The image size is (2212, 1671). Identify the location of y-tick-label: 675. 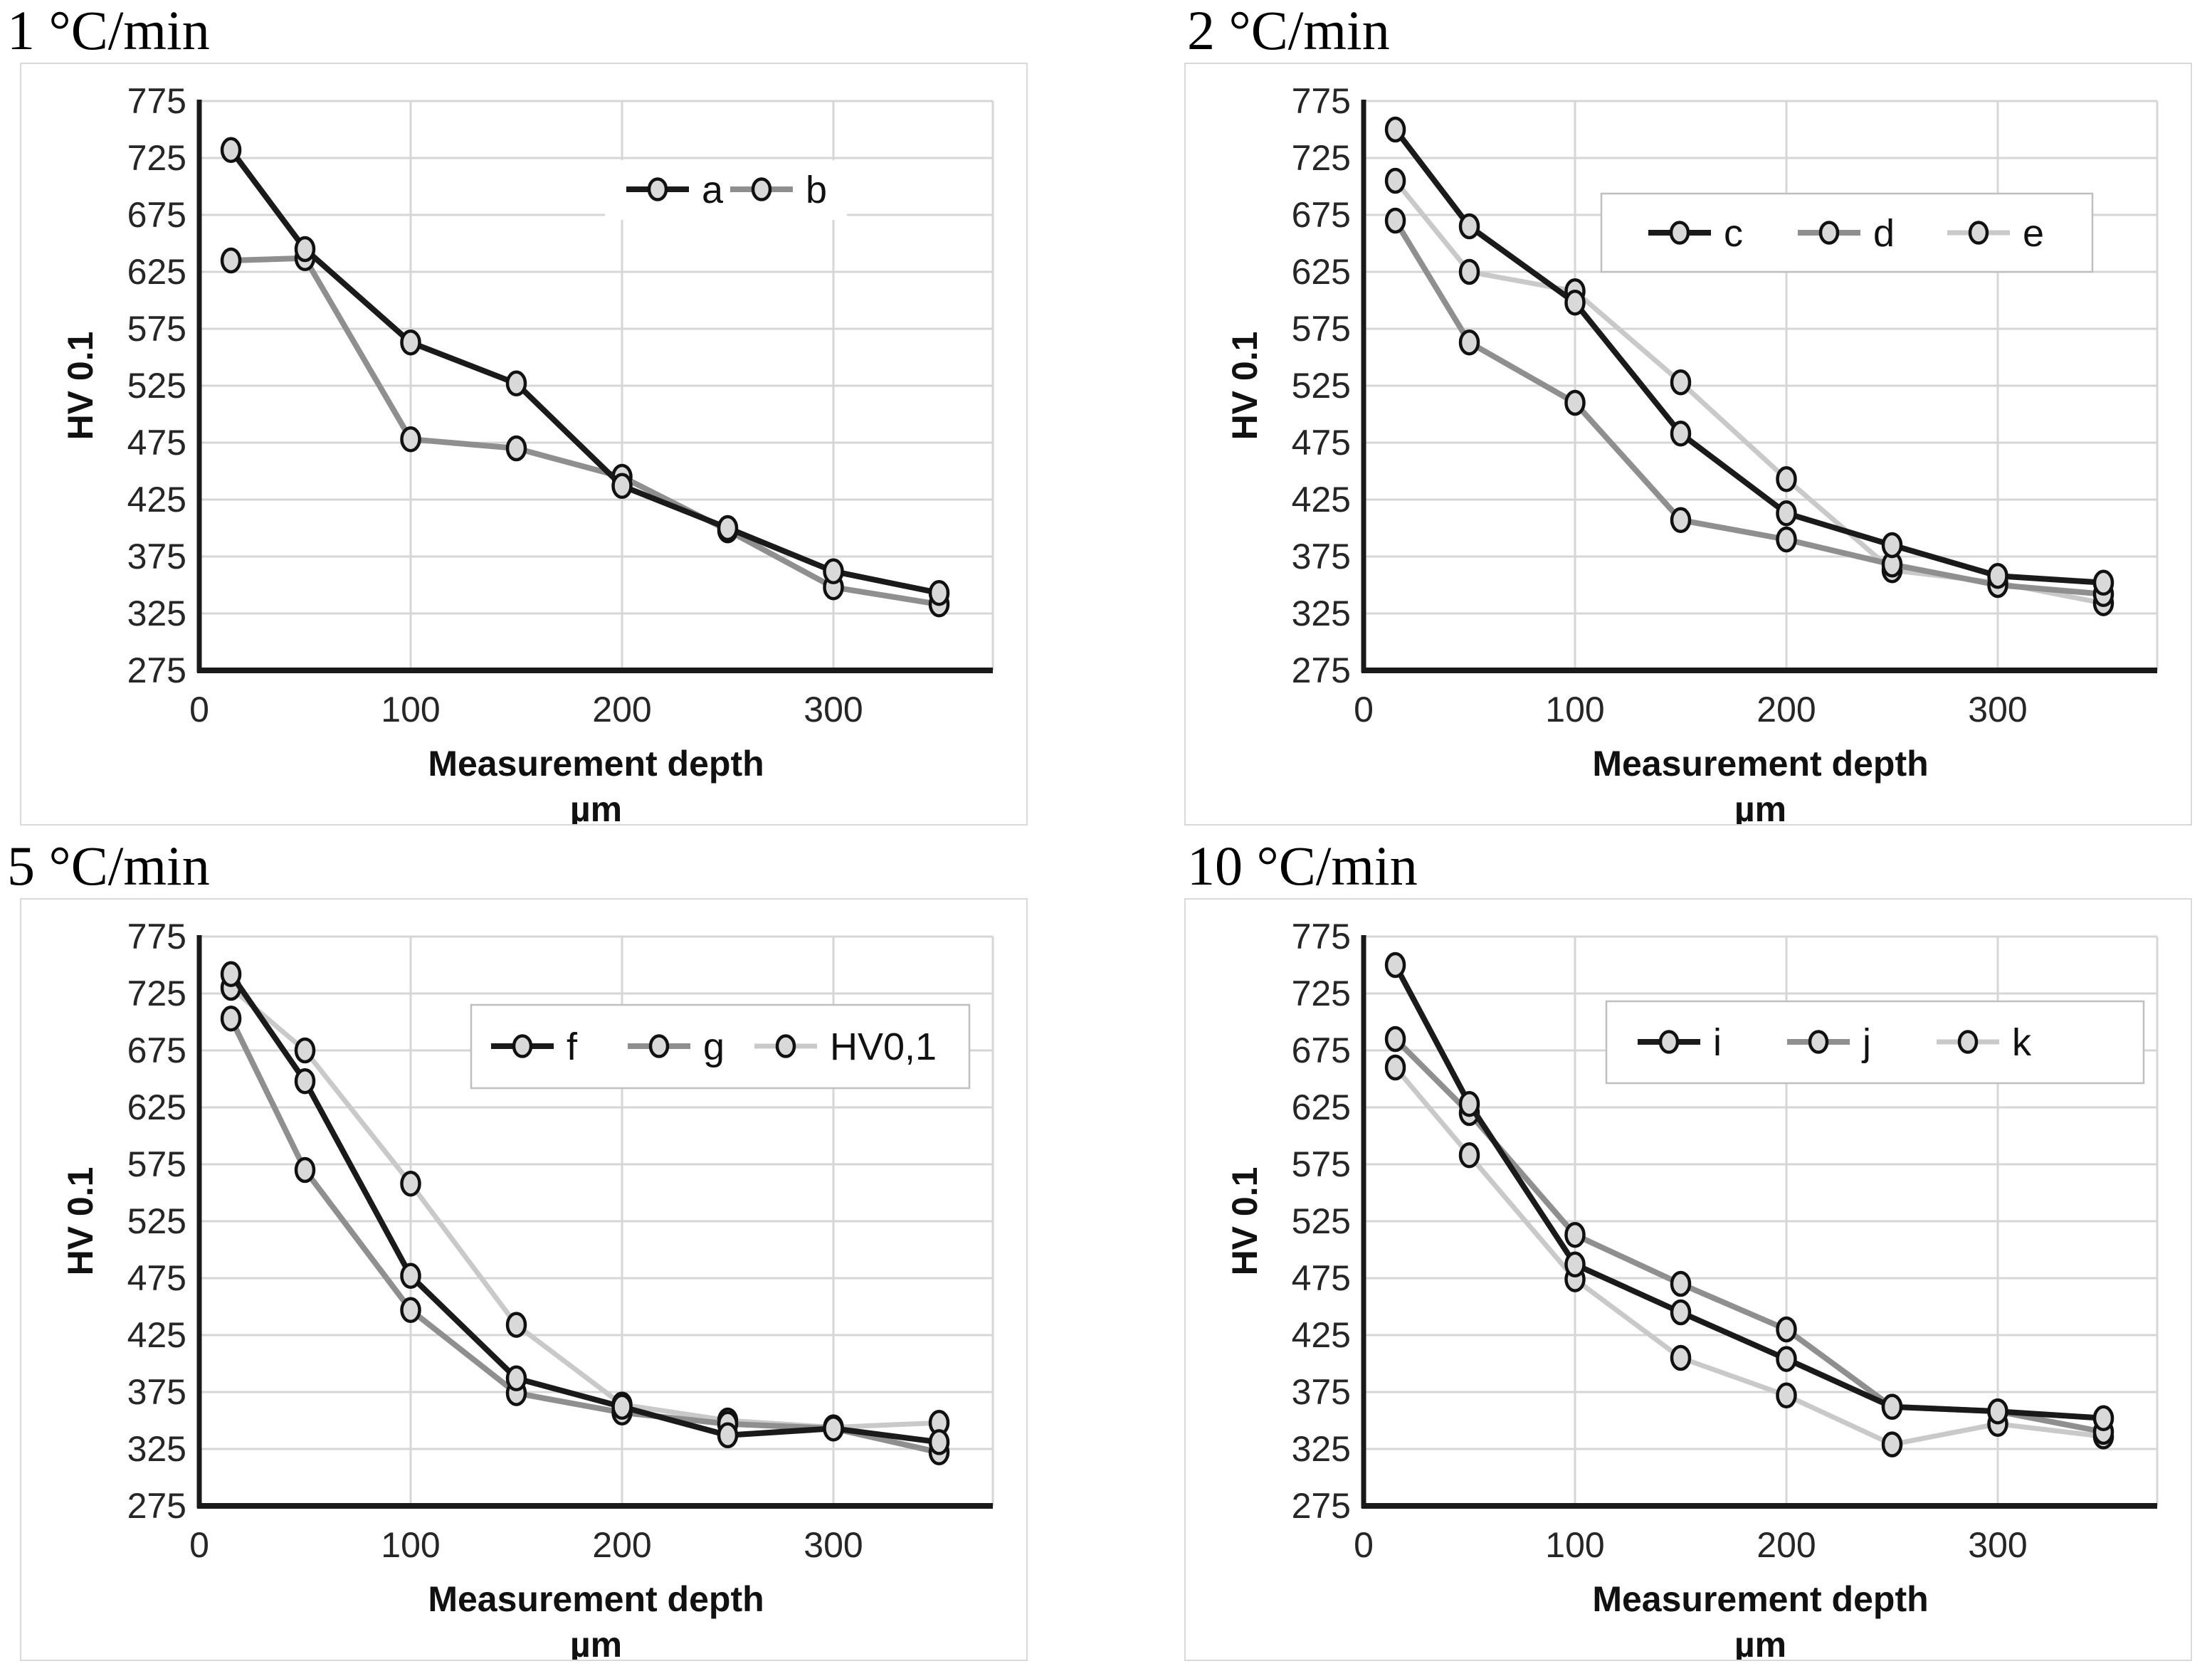
(1321, 1050).